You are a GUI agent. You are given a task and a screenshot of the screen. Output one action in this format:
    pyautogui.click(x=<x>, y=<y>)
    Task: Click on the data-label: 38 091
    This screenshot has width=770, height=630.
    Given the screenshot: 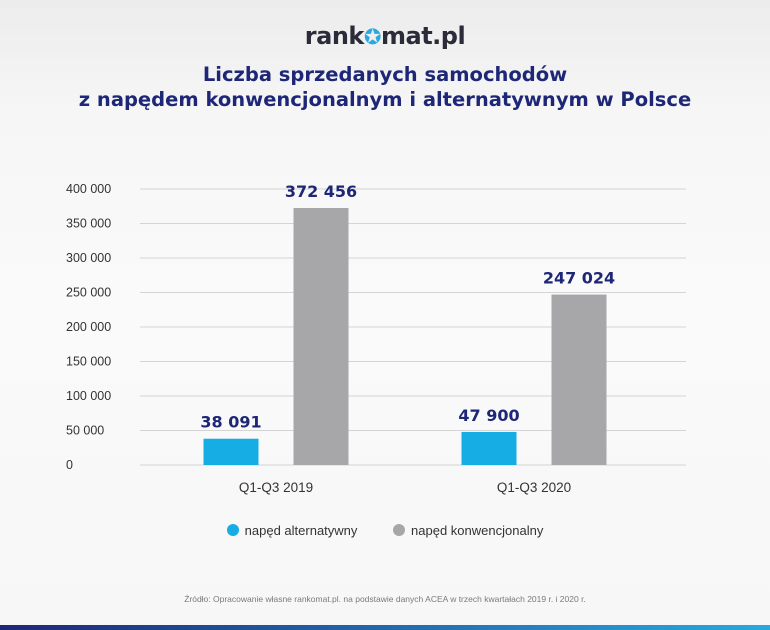 What is the action you would take?
    pyautogui.click(x=230, y=422)
    